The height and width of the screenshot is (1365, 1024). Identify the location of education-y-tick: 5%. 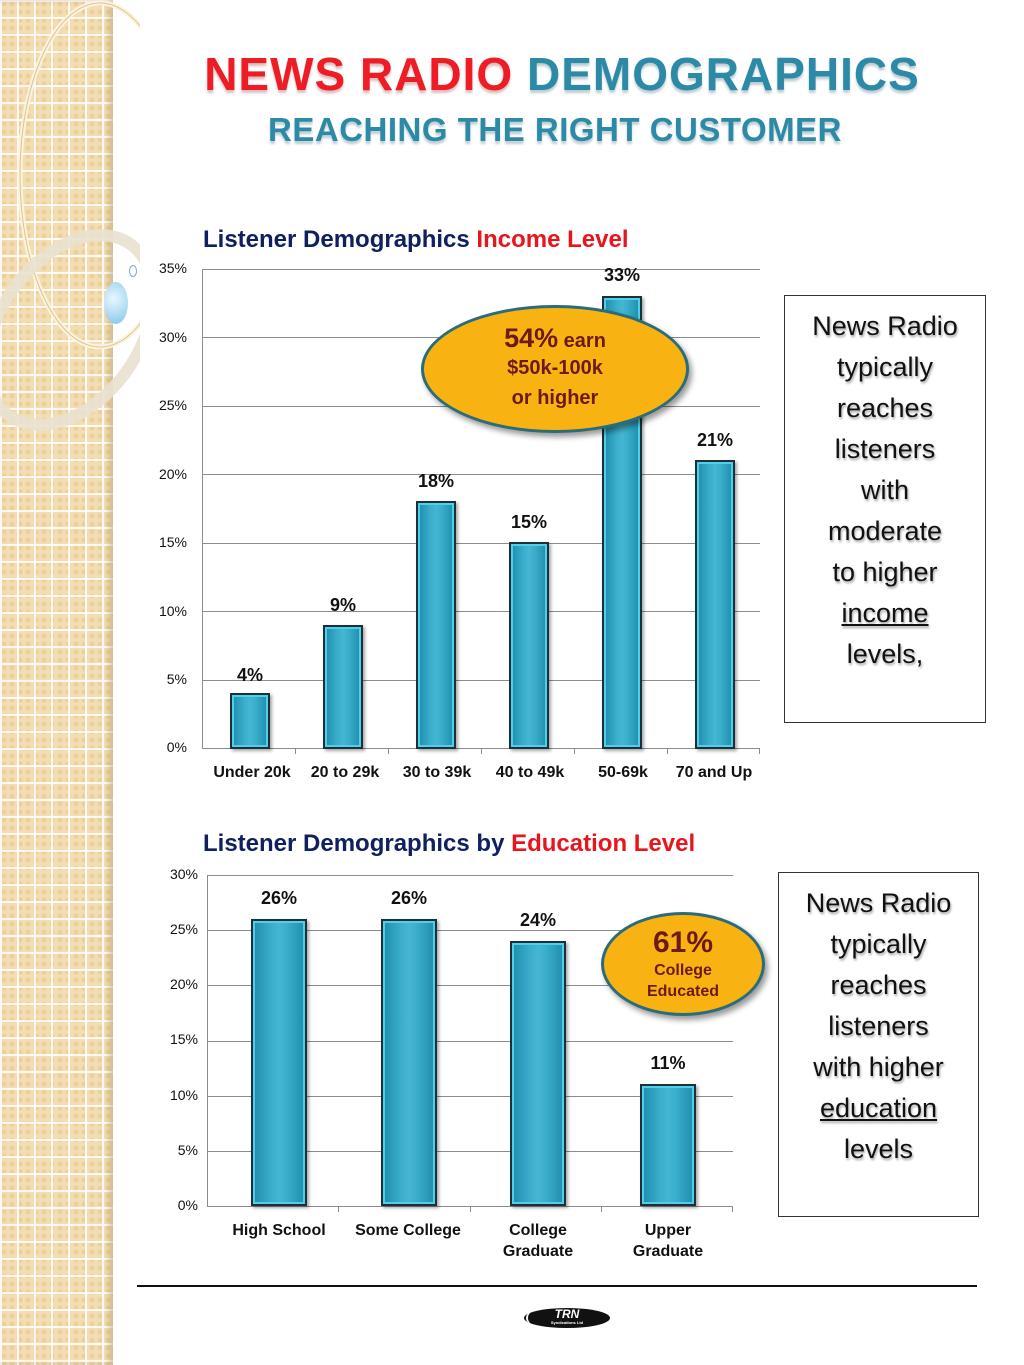
(187, 1150).